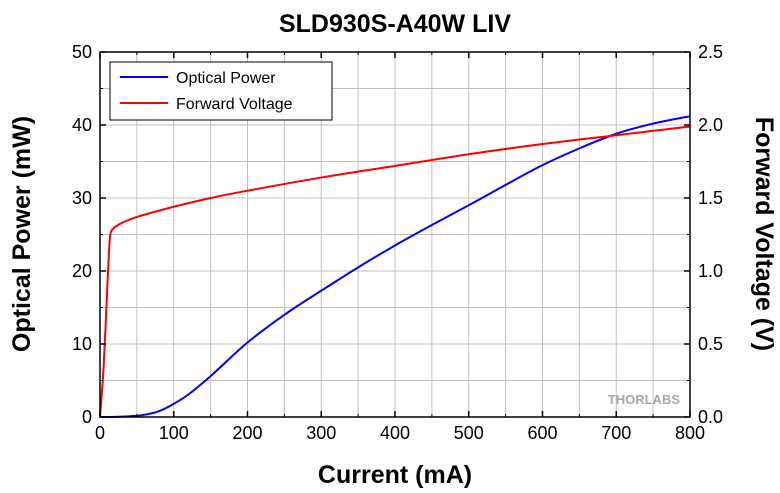 Image resolution: width=780 pixels, height=493 pixels. What do you see at coordinates (100, 433) in the screenshot?
I see `x-tick-label: 0` at bounding box center [100, 433].